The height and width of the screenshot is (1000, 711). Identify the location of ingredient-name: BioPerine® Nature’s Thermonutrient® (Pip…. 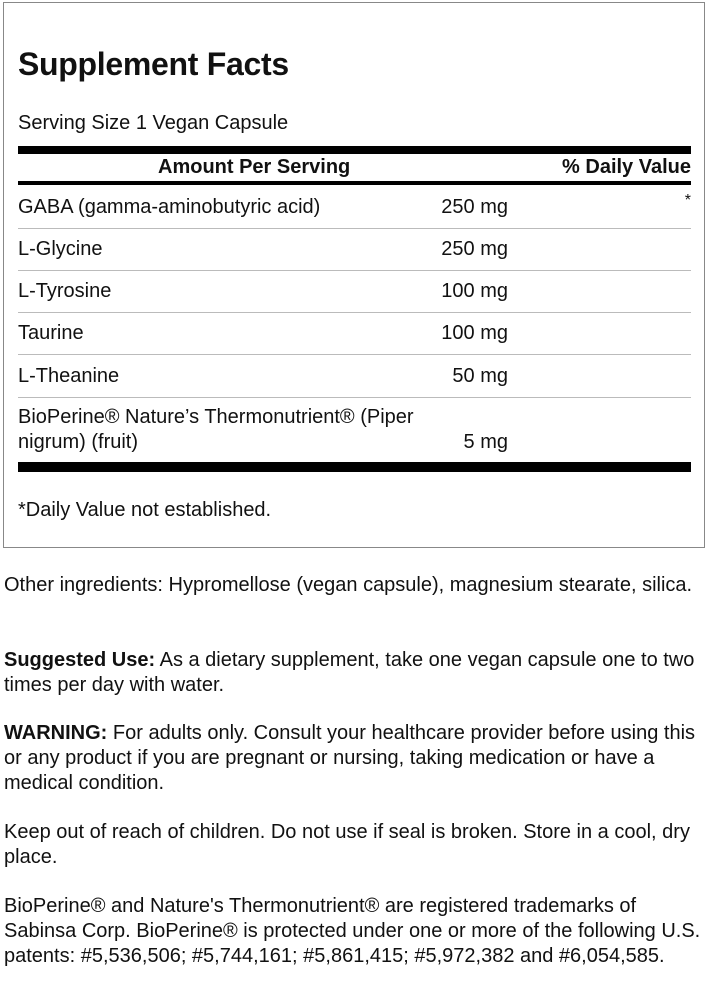
(216, 417).